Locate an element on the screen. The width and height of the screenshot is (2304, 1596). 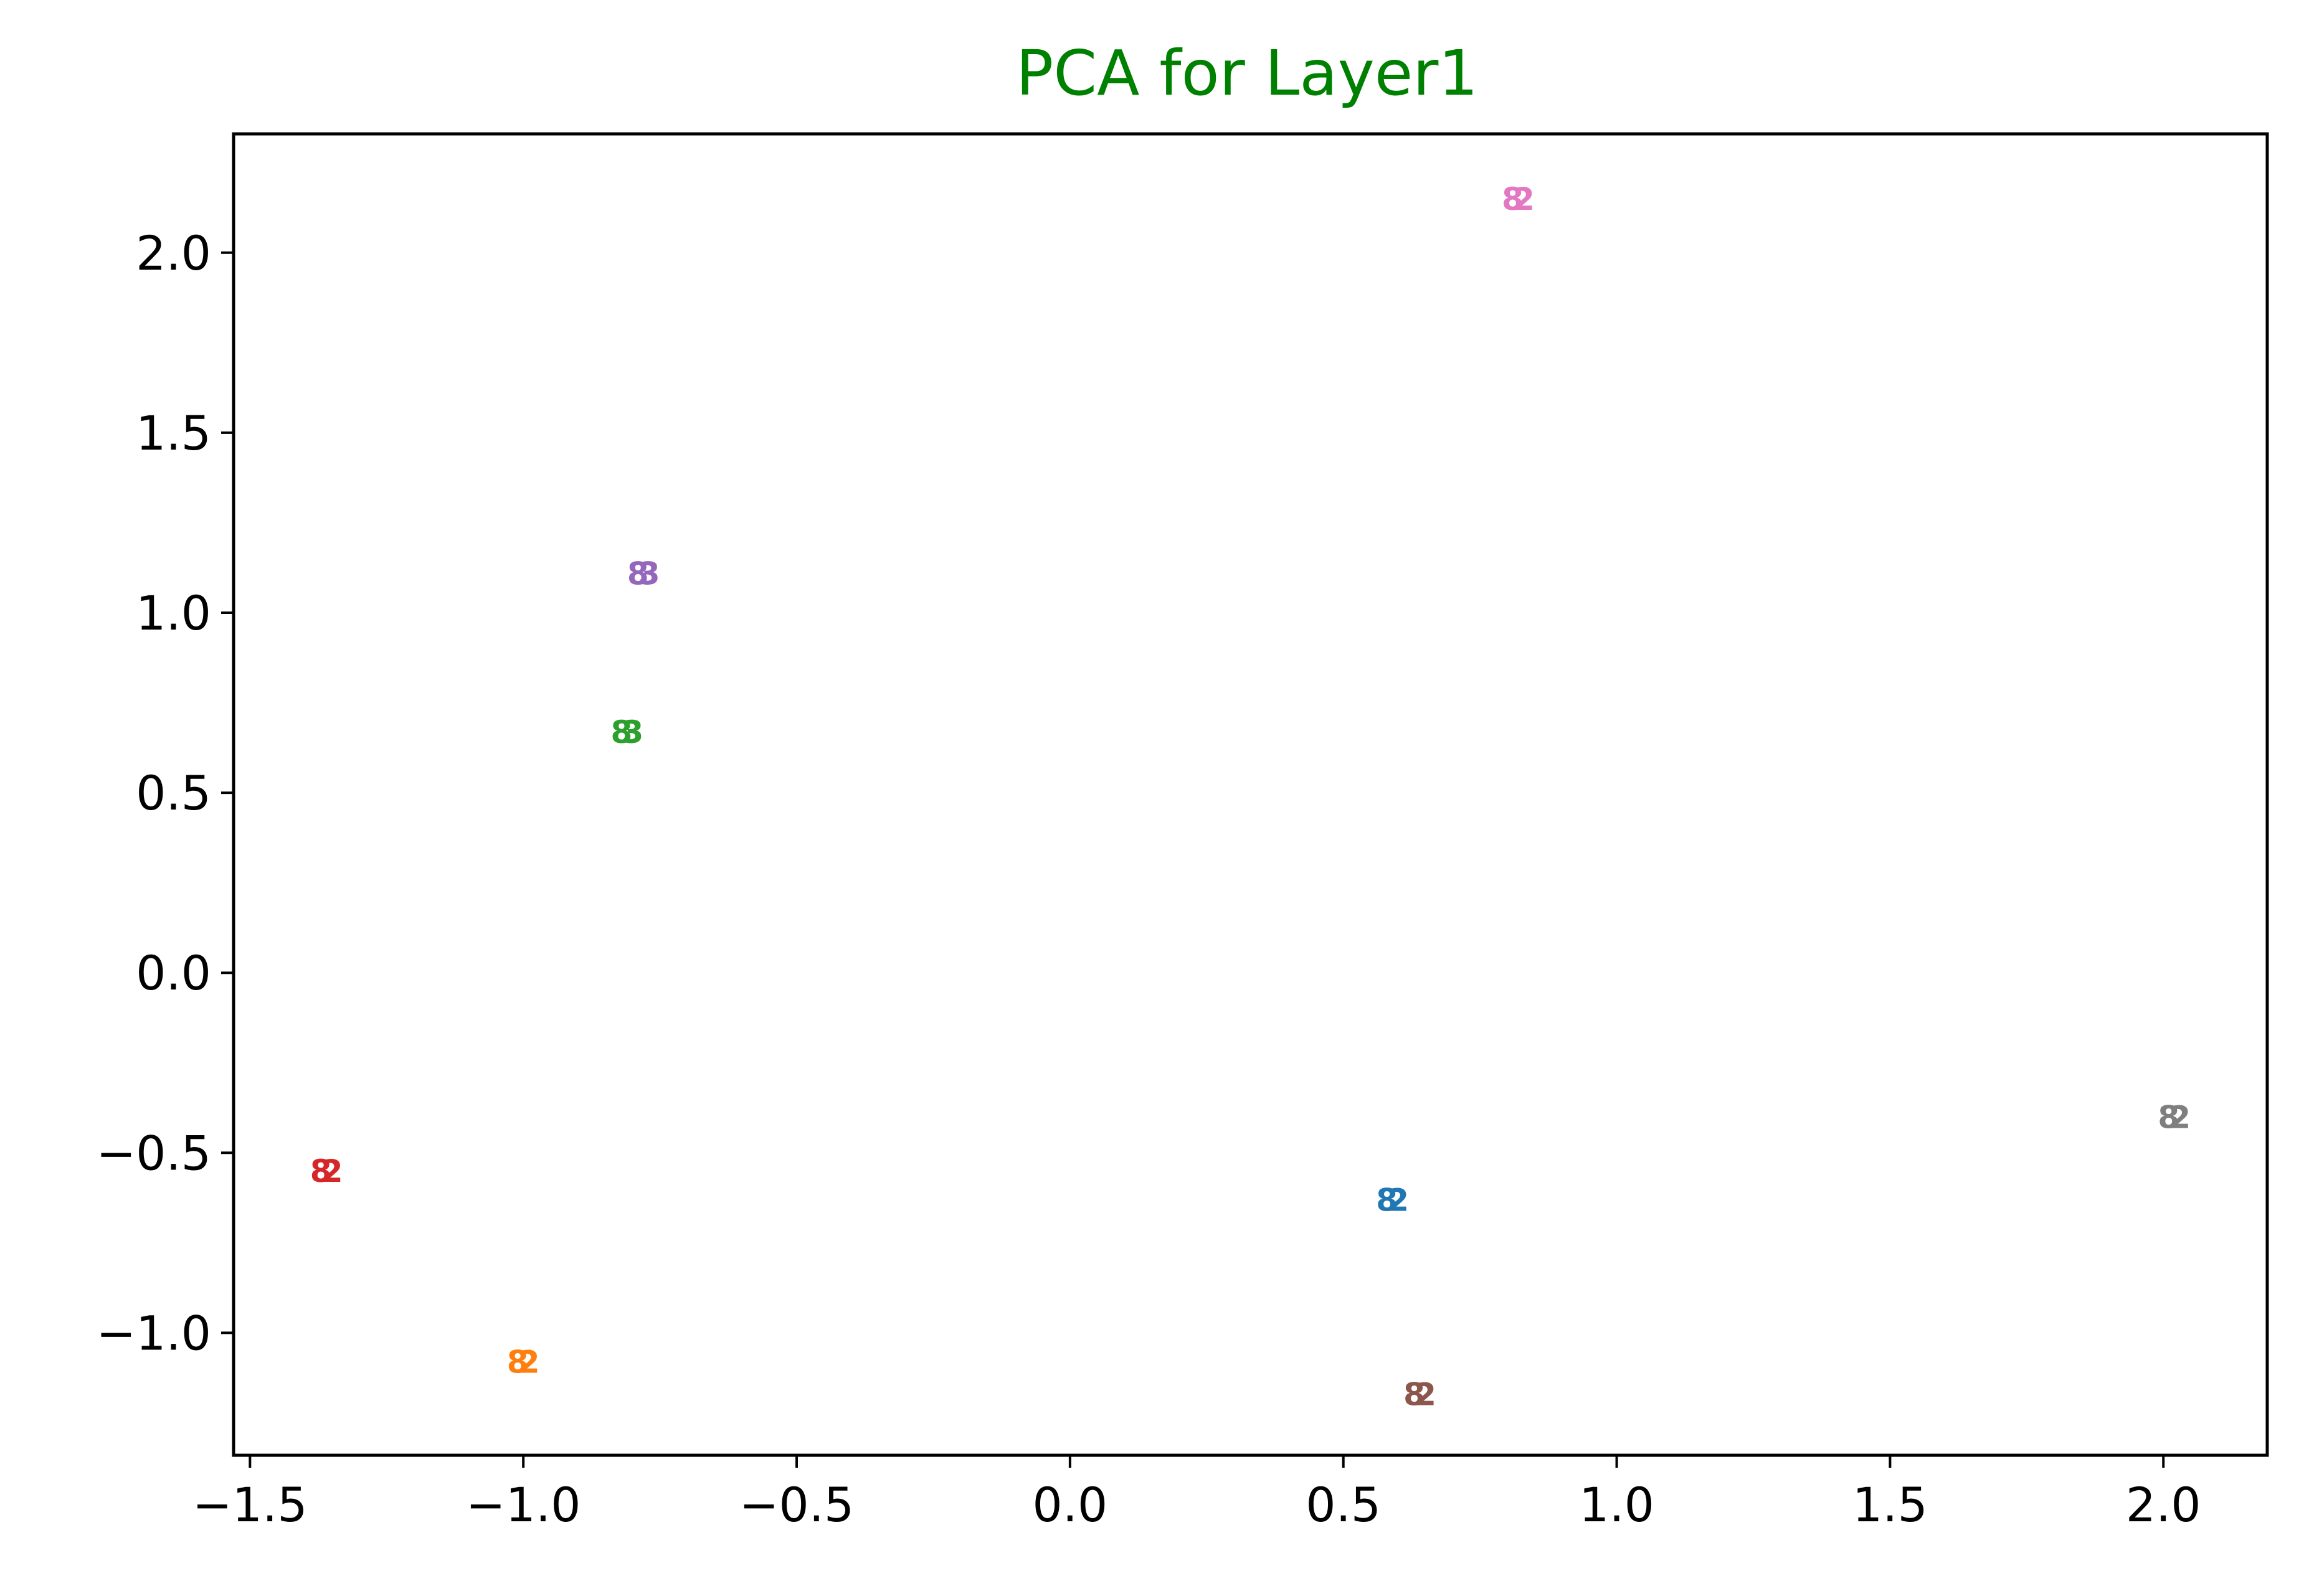
x-tick-label: −1.5 is located at coordinates (250, 1504).